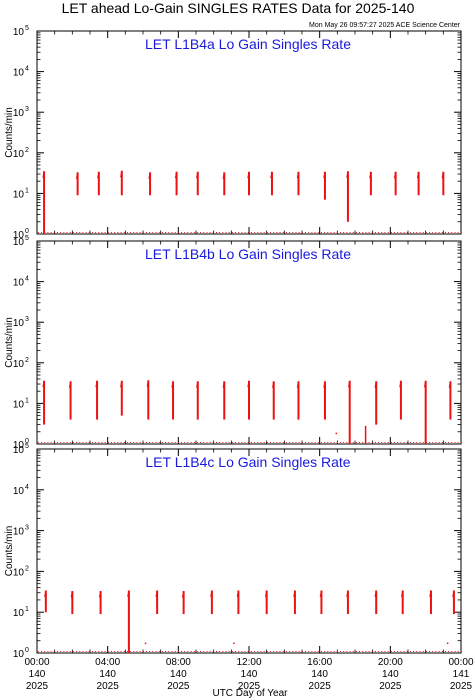 Image resolution: width=475 pixels, height=700 pixels. I want to click on x-tick-label: 141, so click(461, 674).